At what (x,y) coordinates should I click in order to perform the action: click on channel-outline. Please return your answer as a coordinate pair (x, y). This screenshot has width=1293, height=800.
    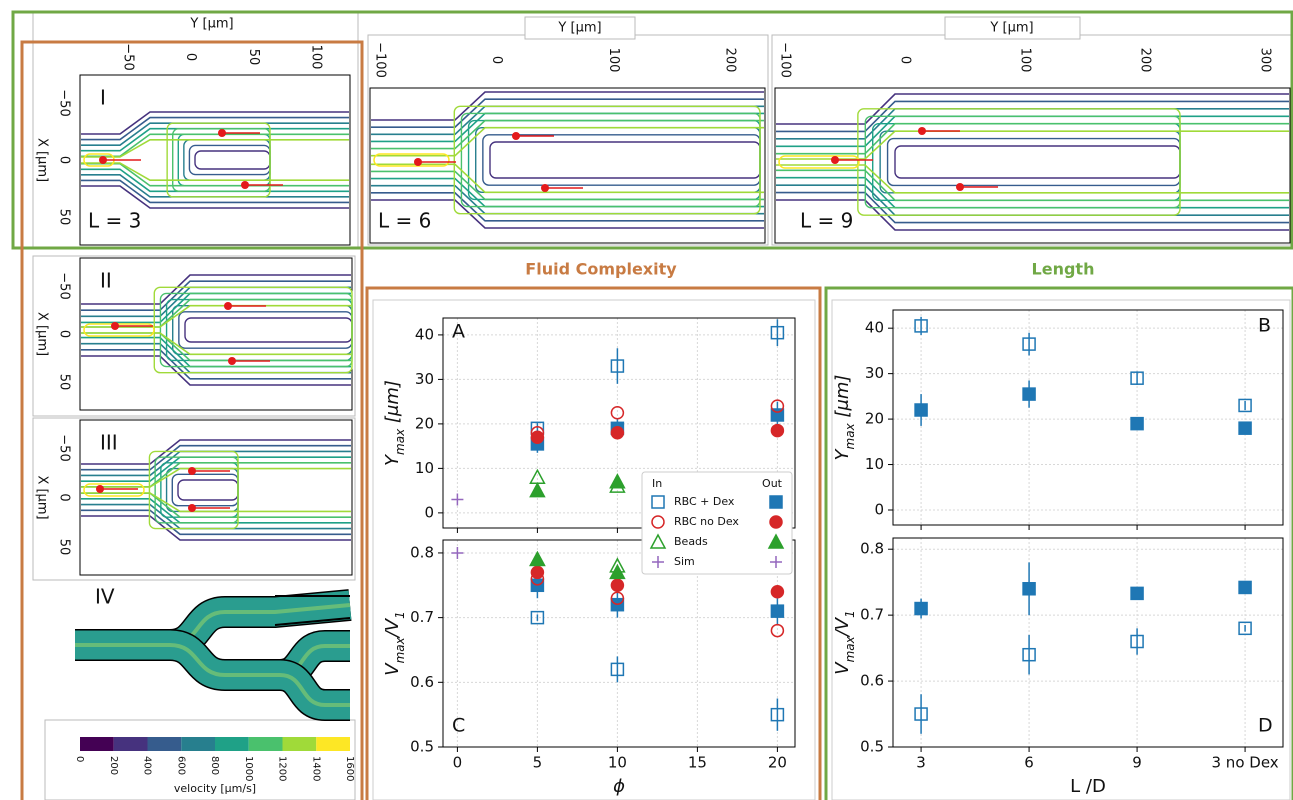
    Looking at the image, I should click on (312, 610).